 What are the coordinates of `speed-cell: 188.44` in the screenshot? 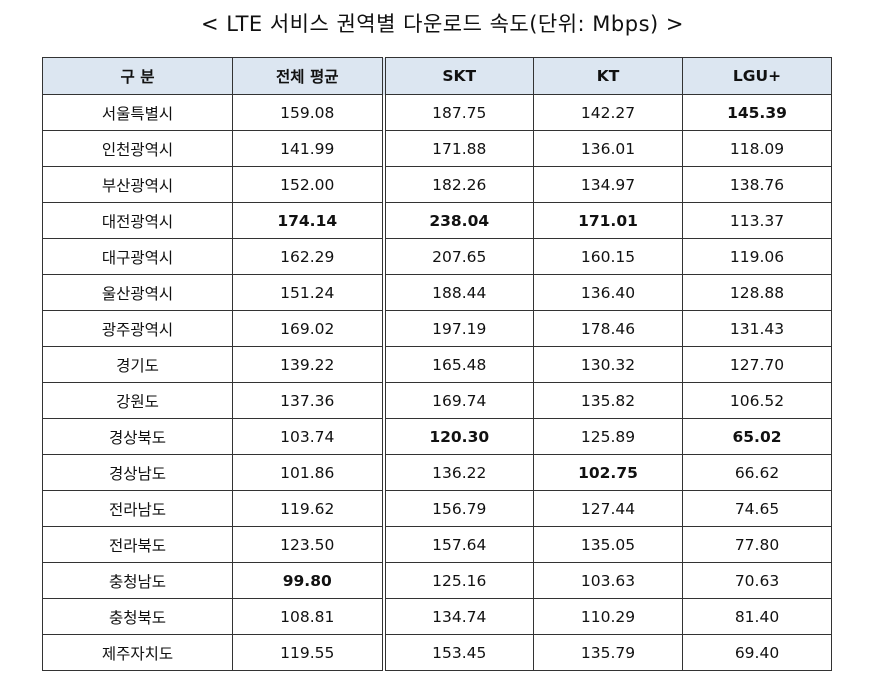 It's located at (457, 292).